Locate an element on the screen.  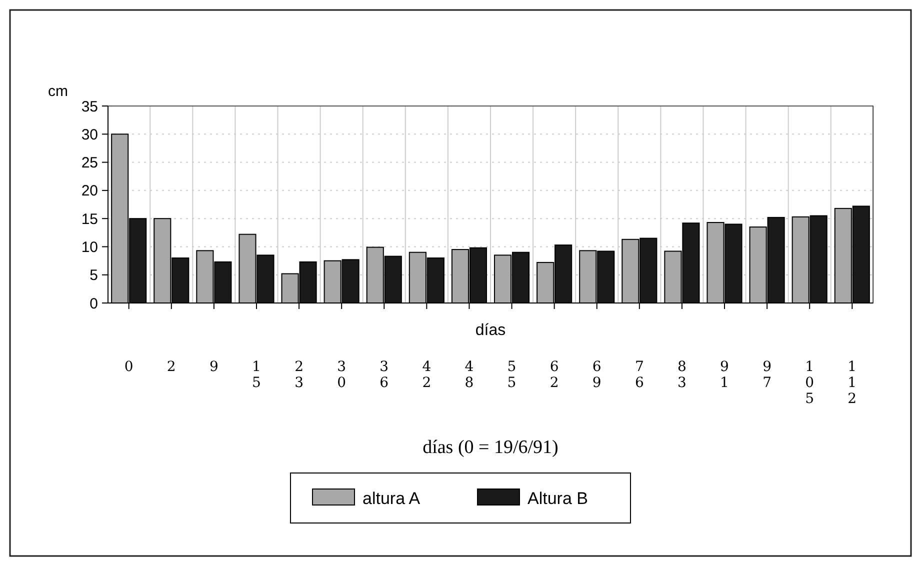
x-tick-label: 15 is located at coordinates (256, 375).